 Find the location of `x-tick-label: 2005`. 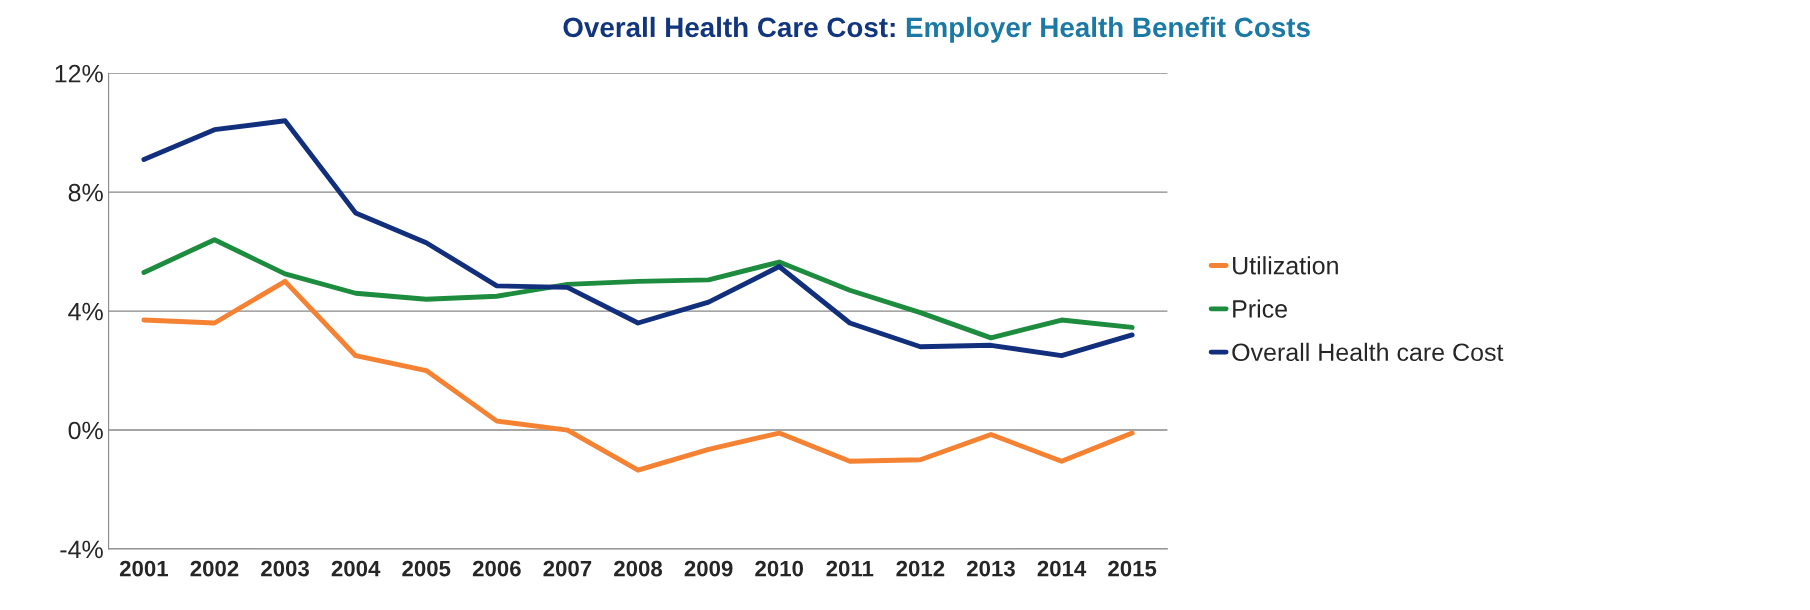

x-tick-label: 2005 is located at coordinates (426, 568).